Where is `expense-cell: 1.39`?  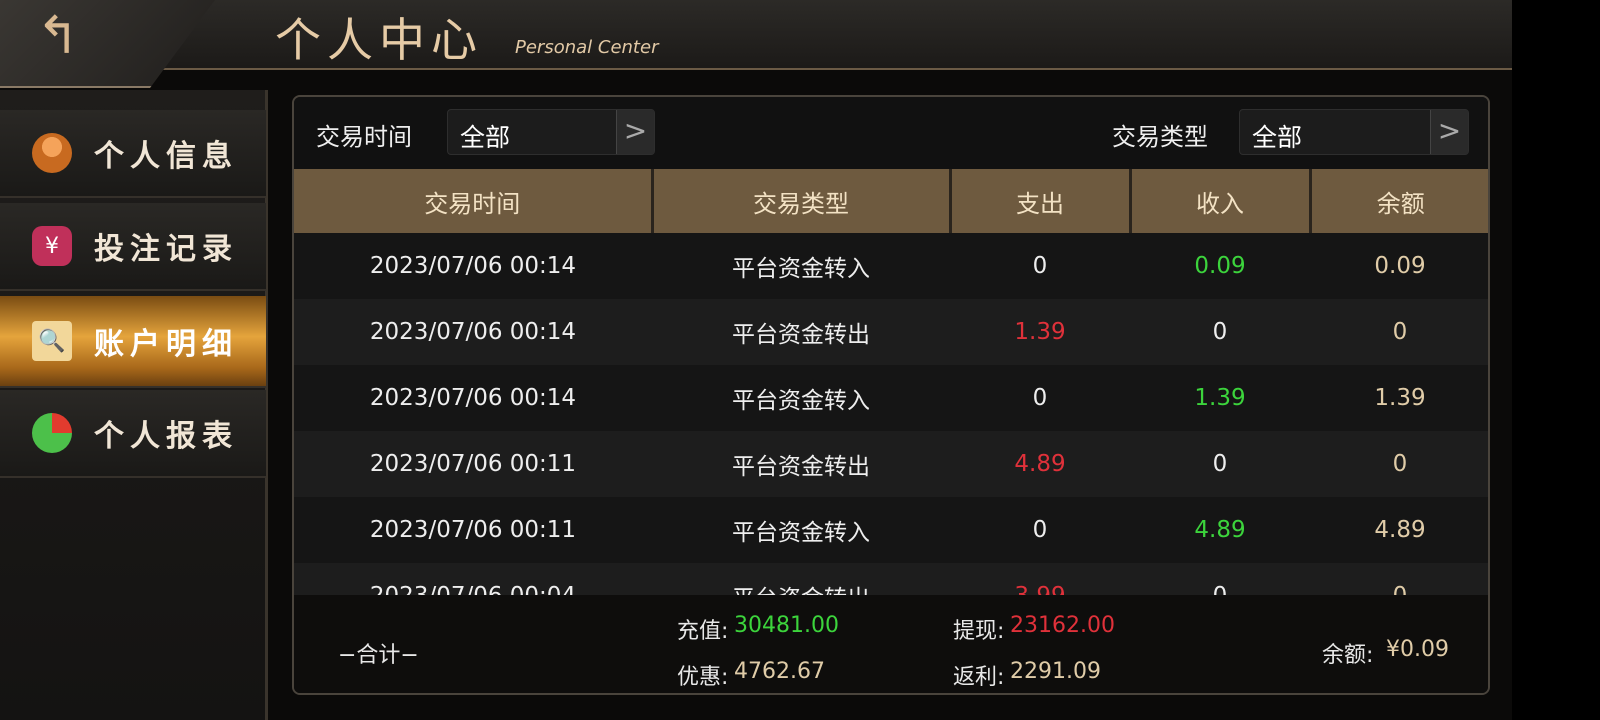
expense-cell: 1.39 is located at coordinates (1040, 332).